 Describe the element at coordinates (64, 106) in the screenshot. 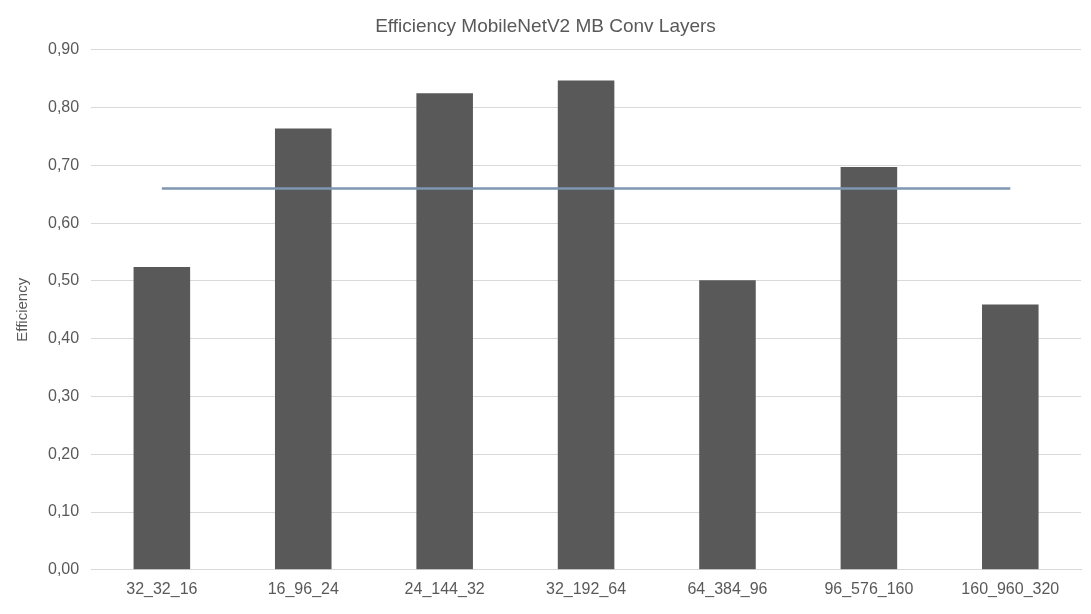

I see `y-tick-label: 0,80` at that location.